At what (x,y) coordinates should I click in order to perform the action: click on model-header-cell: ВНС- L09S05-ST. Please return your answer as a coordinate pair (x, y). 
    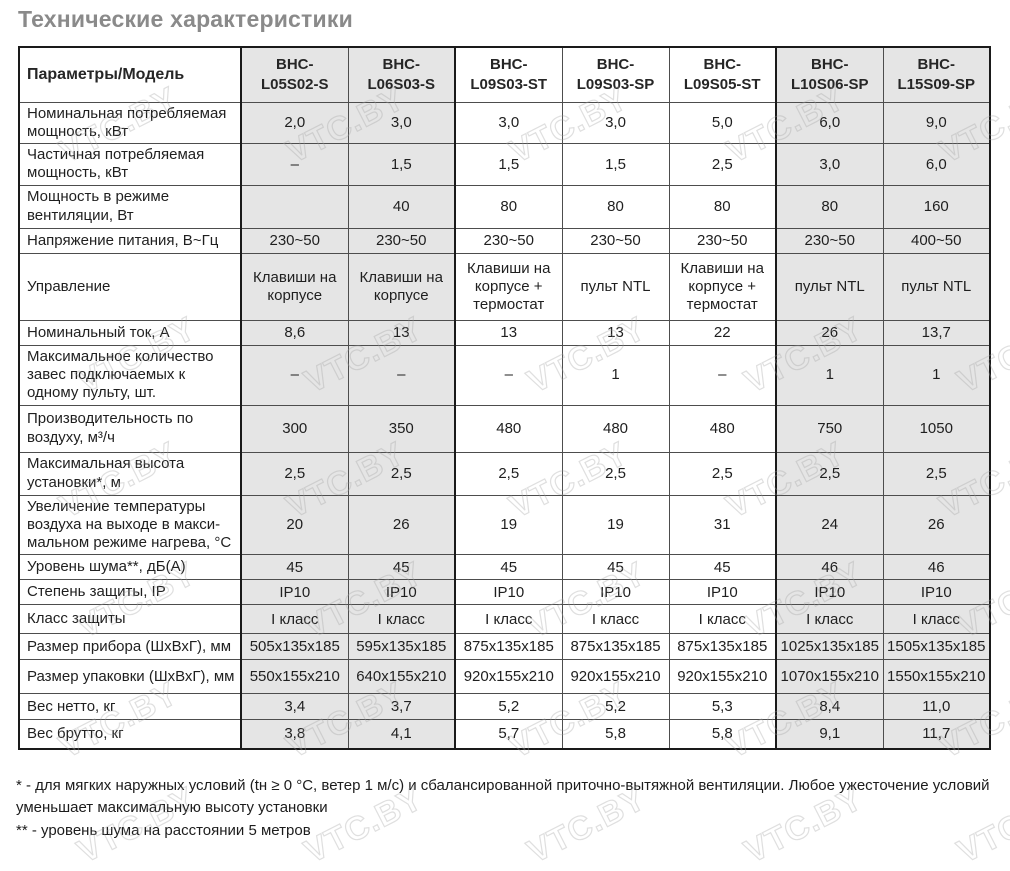
    Looking at the image, I should click on (722, 74).